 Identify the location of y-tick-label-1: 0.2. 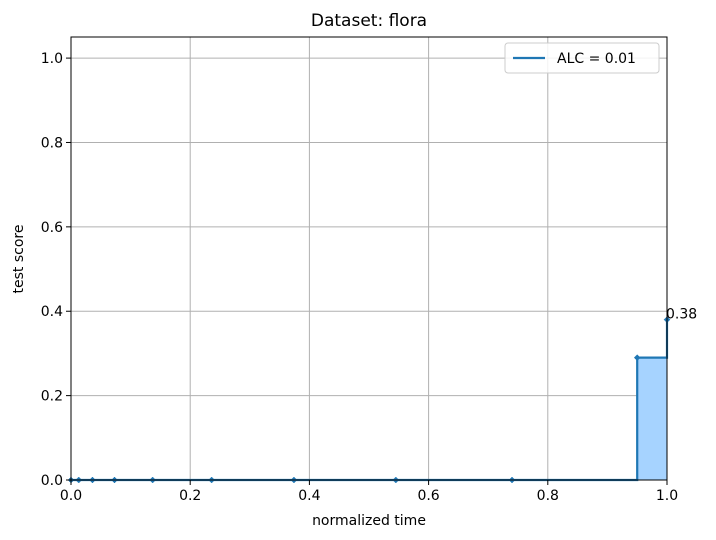
(52, 397).